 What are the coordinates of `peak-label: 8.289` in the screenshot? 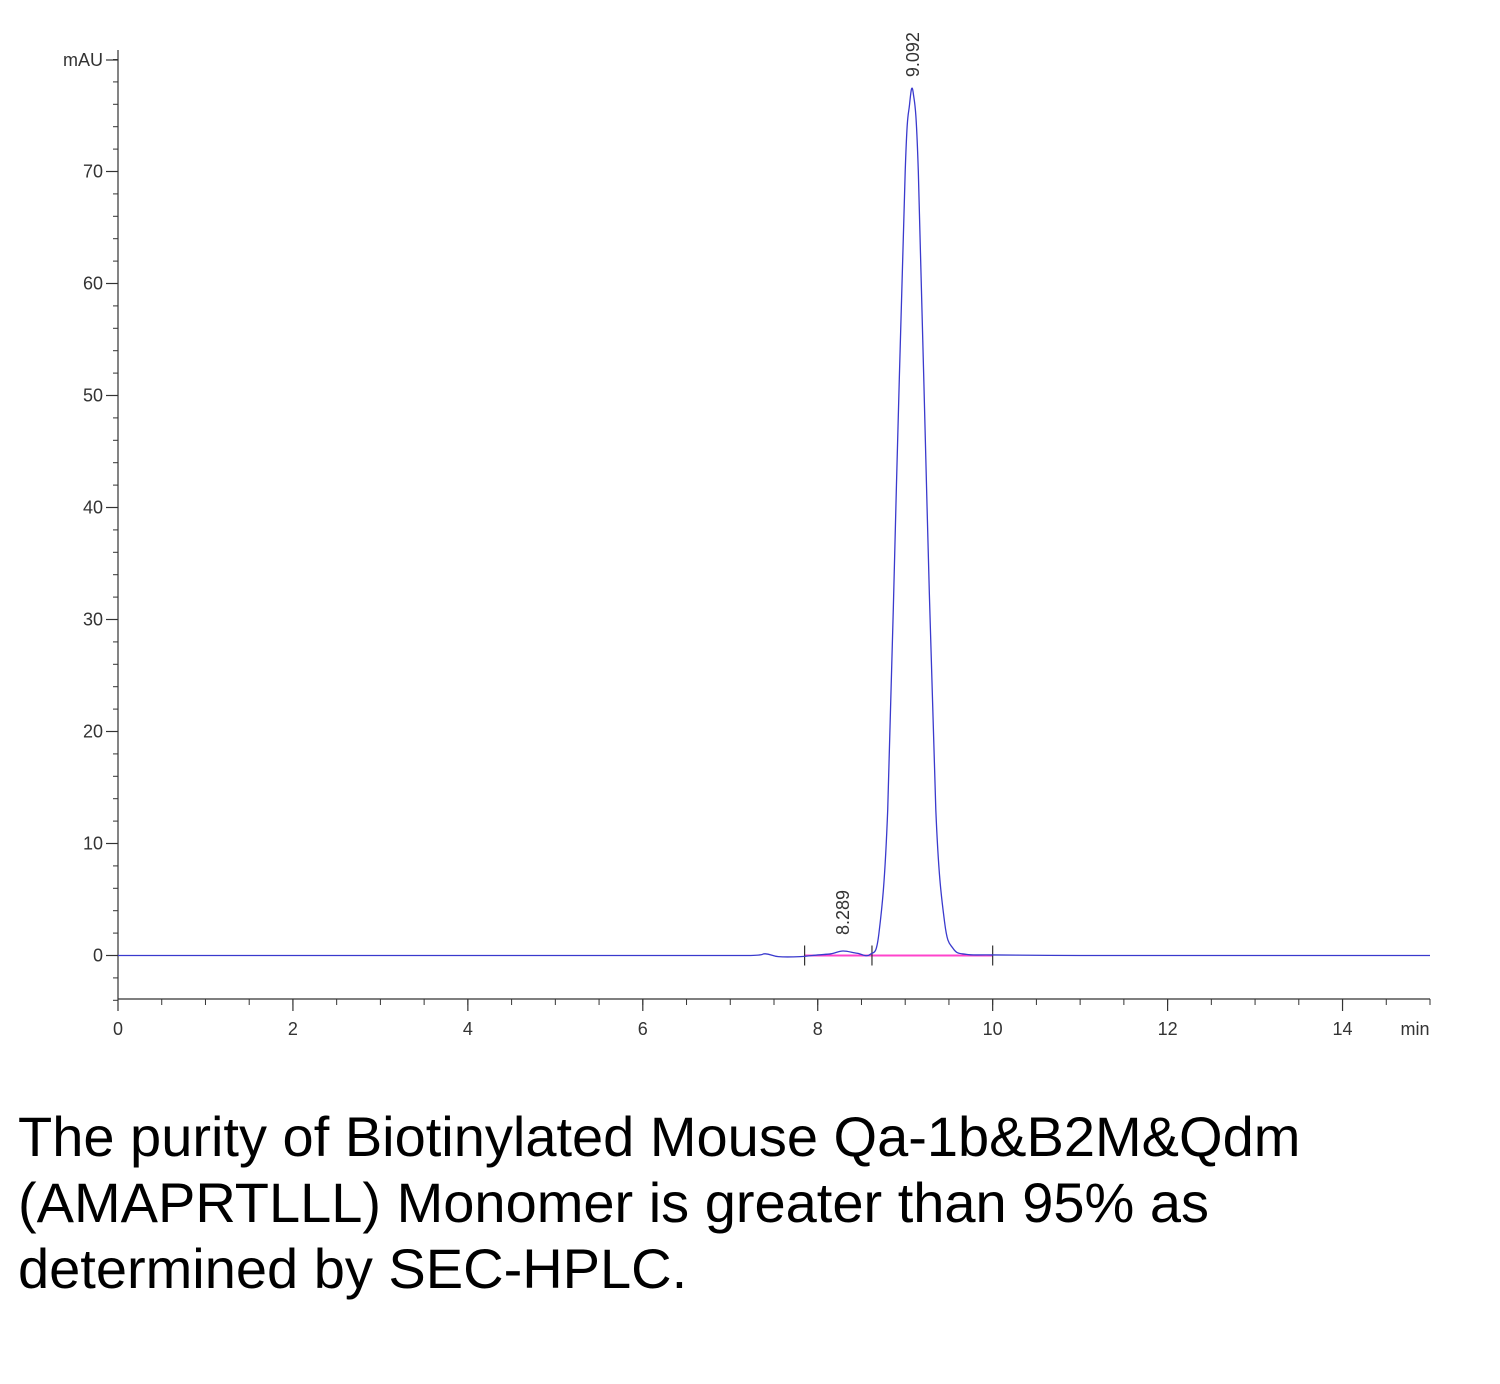 It's located at (843, 912).